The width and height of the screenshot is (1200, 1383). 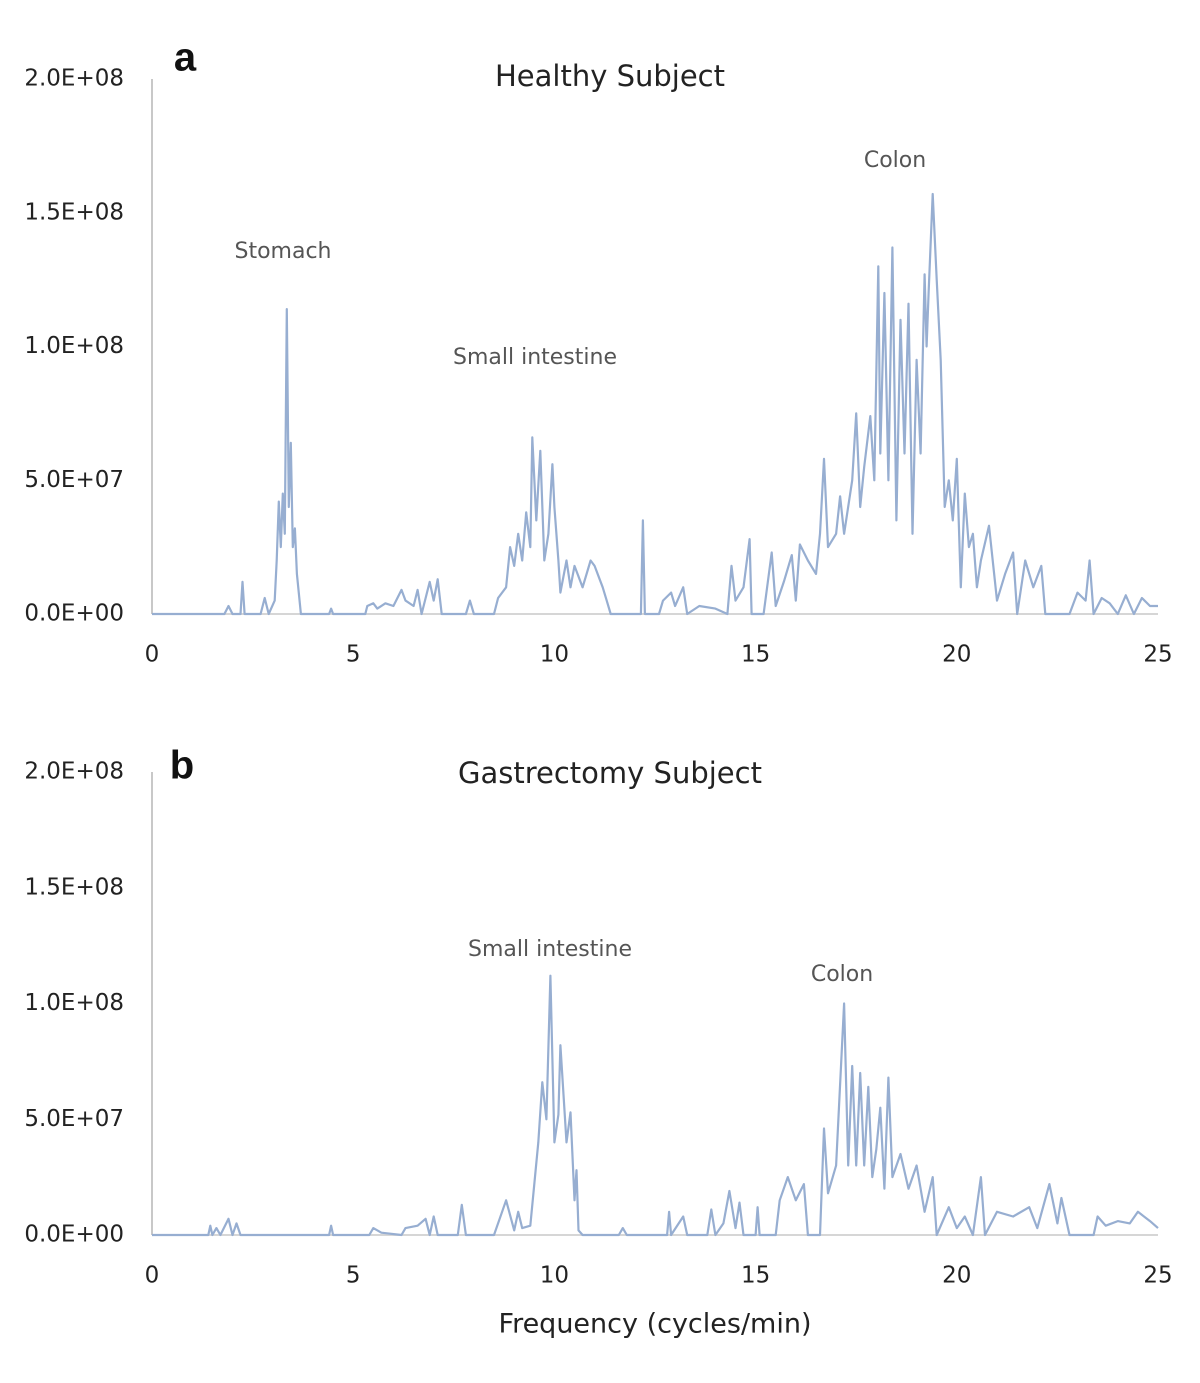 What do you see at coordinates (655, 1324) in the screenshot?
I see `x-axis-label: Frequency (cycles/min)` at bounding box center [655, 1324].